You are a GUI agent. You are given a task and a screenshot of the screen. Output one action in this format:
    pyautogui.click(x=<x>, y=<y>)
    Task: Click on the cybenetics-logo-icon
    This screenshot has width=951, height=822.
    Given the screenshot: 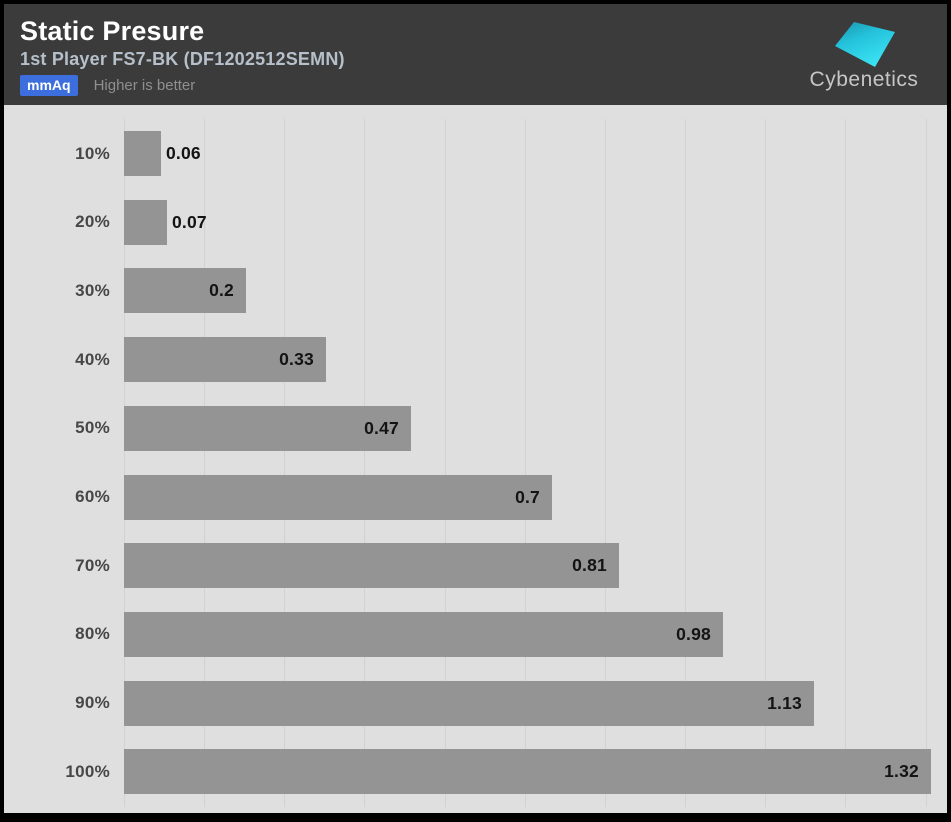 What is the action you would take?
    pyautogui.click(x=865, y=44)
    